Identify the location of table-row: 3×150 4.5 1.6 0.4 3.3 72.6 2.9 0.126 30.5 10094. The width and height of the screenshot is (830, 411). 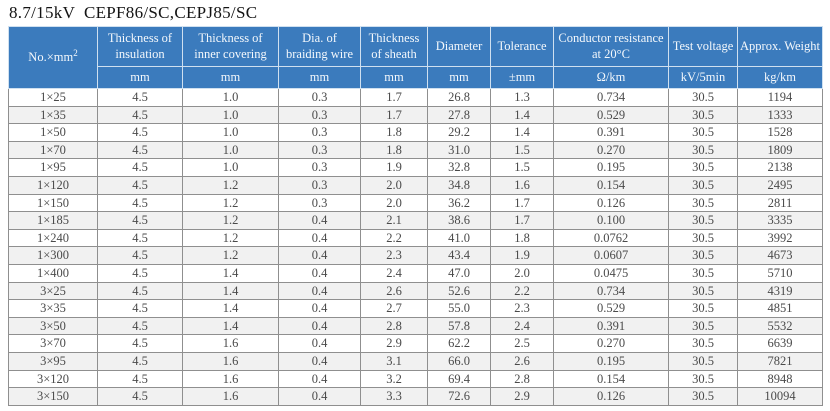
(415, 396).